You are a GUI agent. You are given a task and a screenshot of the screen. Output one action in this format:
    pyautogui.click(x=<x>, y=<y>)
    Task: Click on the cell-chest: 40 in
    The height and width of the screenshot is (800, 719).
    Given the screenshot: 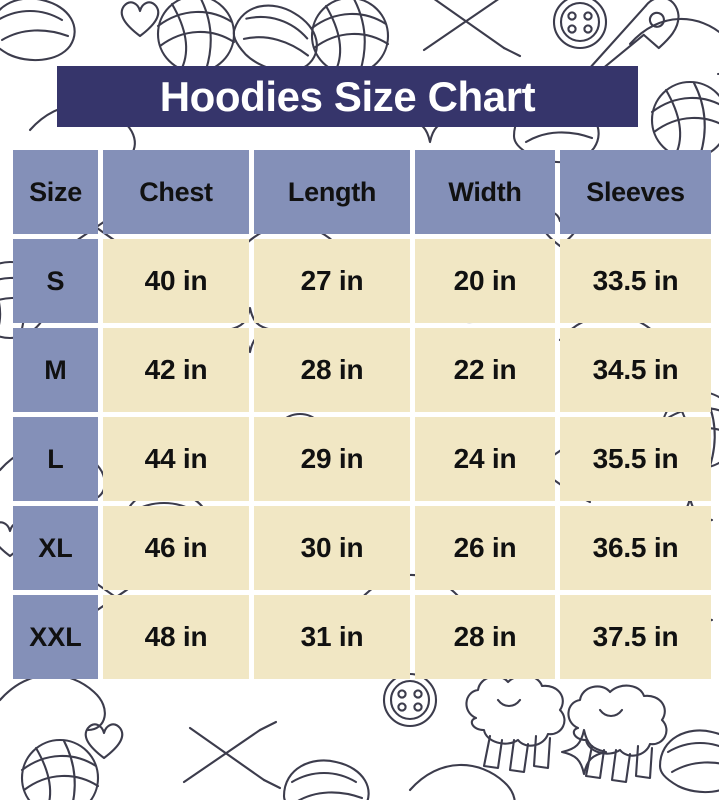 What is the action you would take?
    pyautogui.click(x=176, y=281)
    